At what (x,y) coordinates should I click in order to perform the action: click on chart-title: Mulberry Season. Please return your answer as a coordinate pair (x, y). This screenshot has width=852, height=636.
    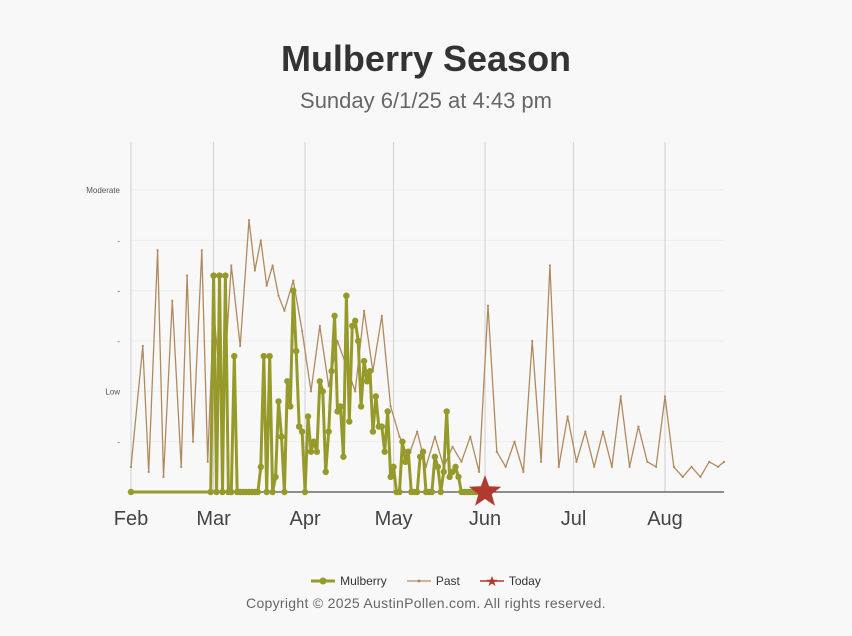
    Looking at the image, I should click on (426, 58).